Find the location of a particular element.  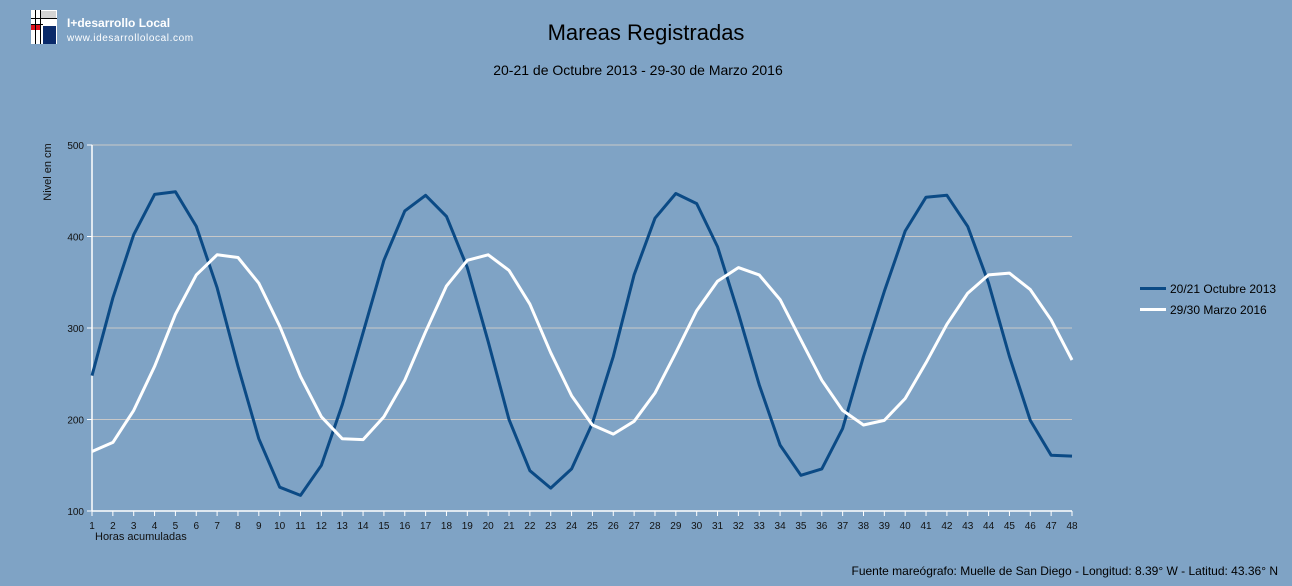

legend-item-series-2: 29/30 Marzo 2016 is located at coordinates (1208, 309).